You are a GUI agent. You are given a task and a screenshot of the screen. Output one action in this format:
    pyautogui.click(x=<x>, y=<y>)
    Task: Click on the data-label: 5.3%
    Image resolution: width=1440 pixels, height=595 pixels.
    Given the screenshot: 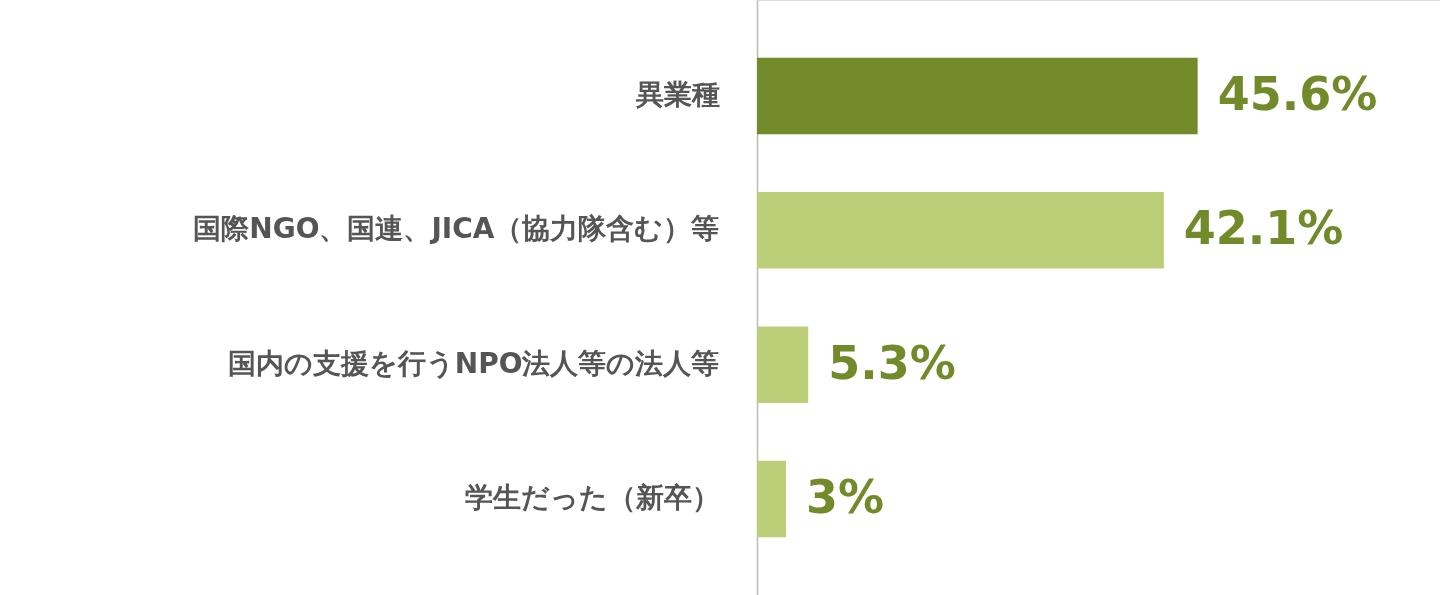 What is the action you would take?
    pyautogui.click(x=892, y=362)
    